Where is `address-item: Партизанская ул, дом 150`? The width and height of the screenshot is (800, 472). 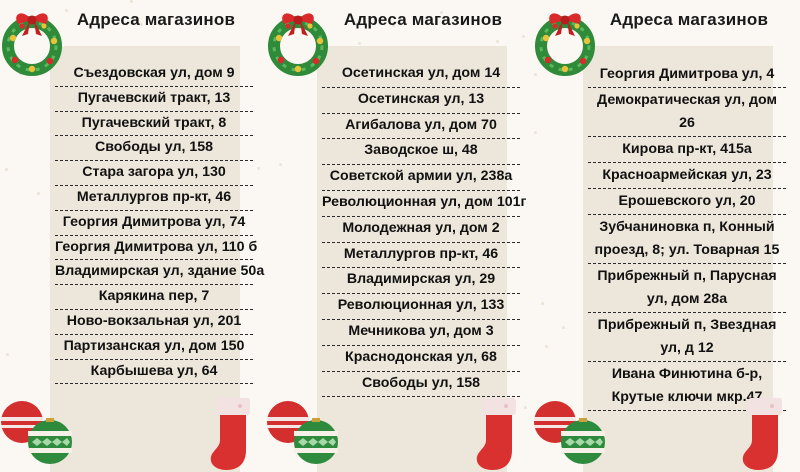 address-item: Партизанская ул, дом 150 is located at coordinates (154, 347).